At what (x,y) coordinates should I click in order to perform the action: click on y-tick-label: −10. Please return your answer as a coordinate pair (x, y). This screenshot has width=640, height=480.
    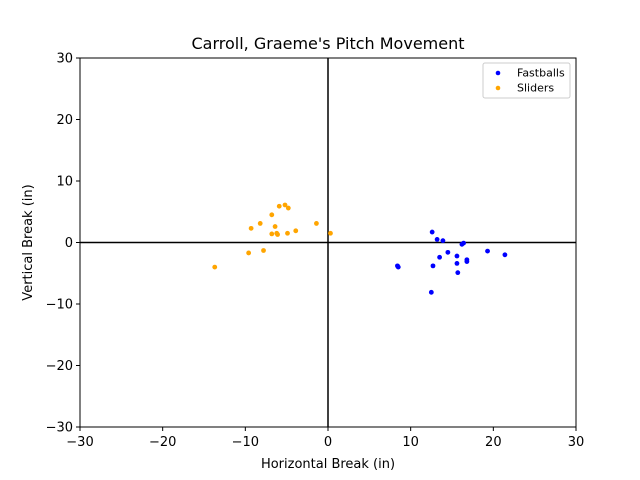
    Looking at the image, I should click on (59, 305).